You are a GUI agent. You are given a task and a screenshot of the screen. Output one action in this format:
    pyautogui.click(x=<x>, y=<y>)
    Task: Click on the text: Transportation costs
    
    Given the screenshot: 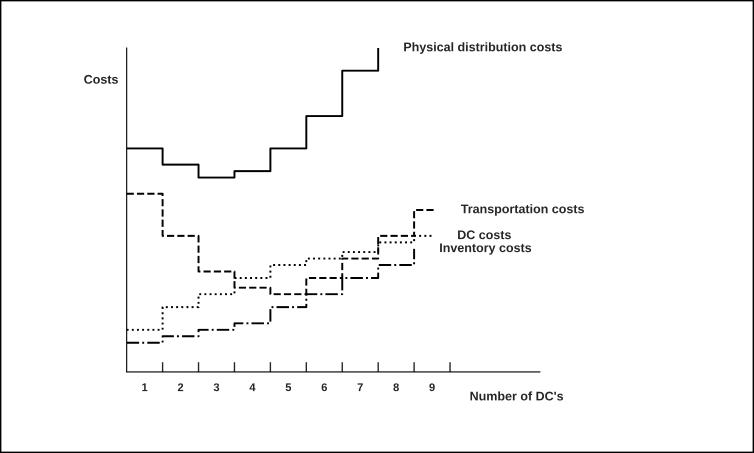 What is the action you would take?
    pyautogui.click(x=522, y=210)
    